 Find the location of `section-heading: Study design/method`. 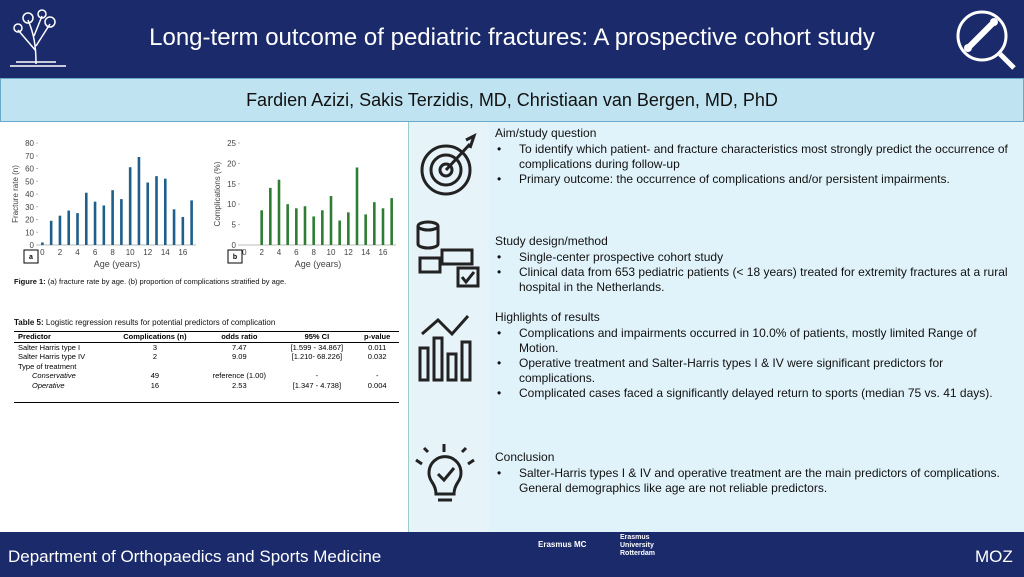

section-heading: Study design/method is located at coordinates (551, 241).